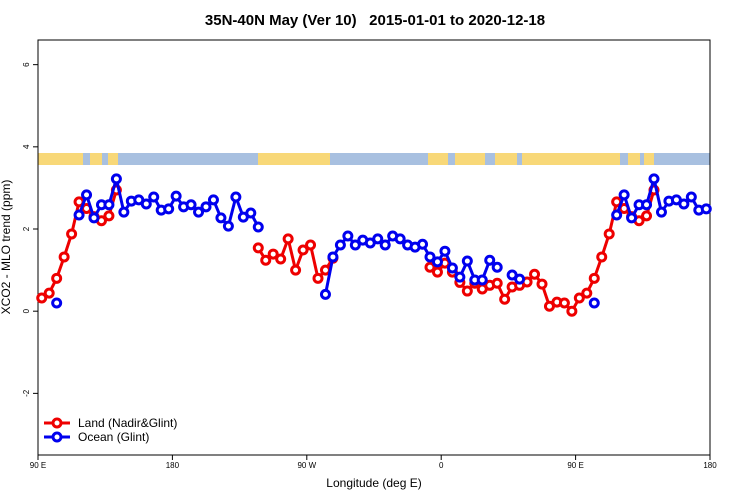 The image size is (750, 500). I want to click on y-tick-label: 0, so click(26, 310).